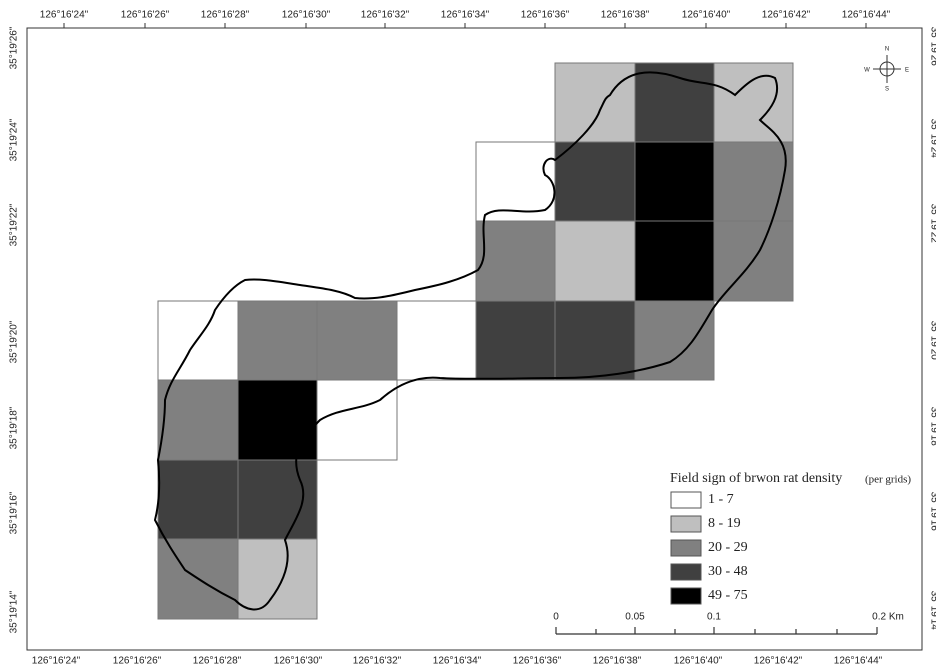 The width and height of the screenshot is (936, 669). I want to click on top-coord-label: 126°16'36", so click(545, 15).